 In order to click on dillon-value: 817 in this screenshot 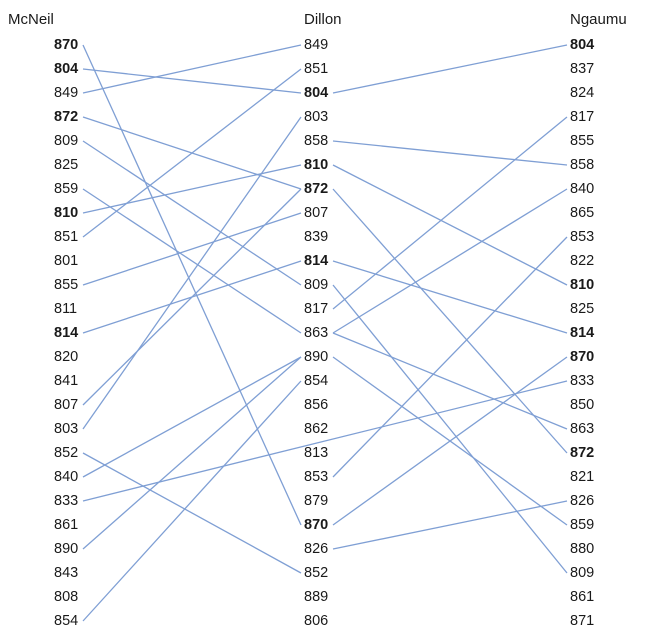, I will do `click(316, 309)`.